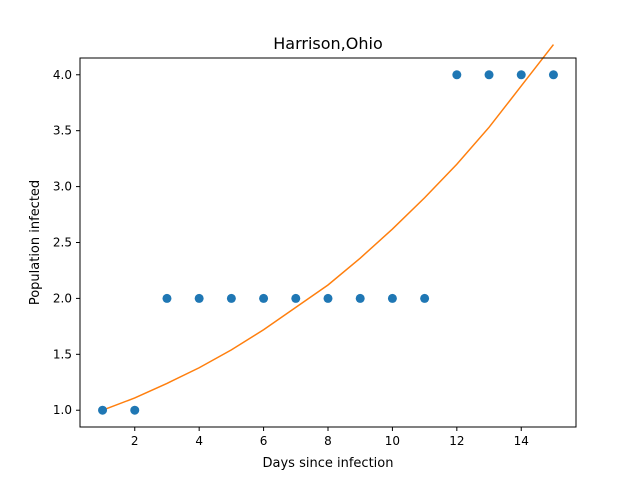 This screenshot has width=640, height=480. I want to click on y-tick-label: 1.5, so click(62, 354).